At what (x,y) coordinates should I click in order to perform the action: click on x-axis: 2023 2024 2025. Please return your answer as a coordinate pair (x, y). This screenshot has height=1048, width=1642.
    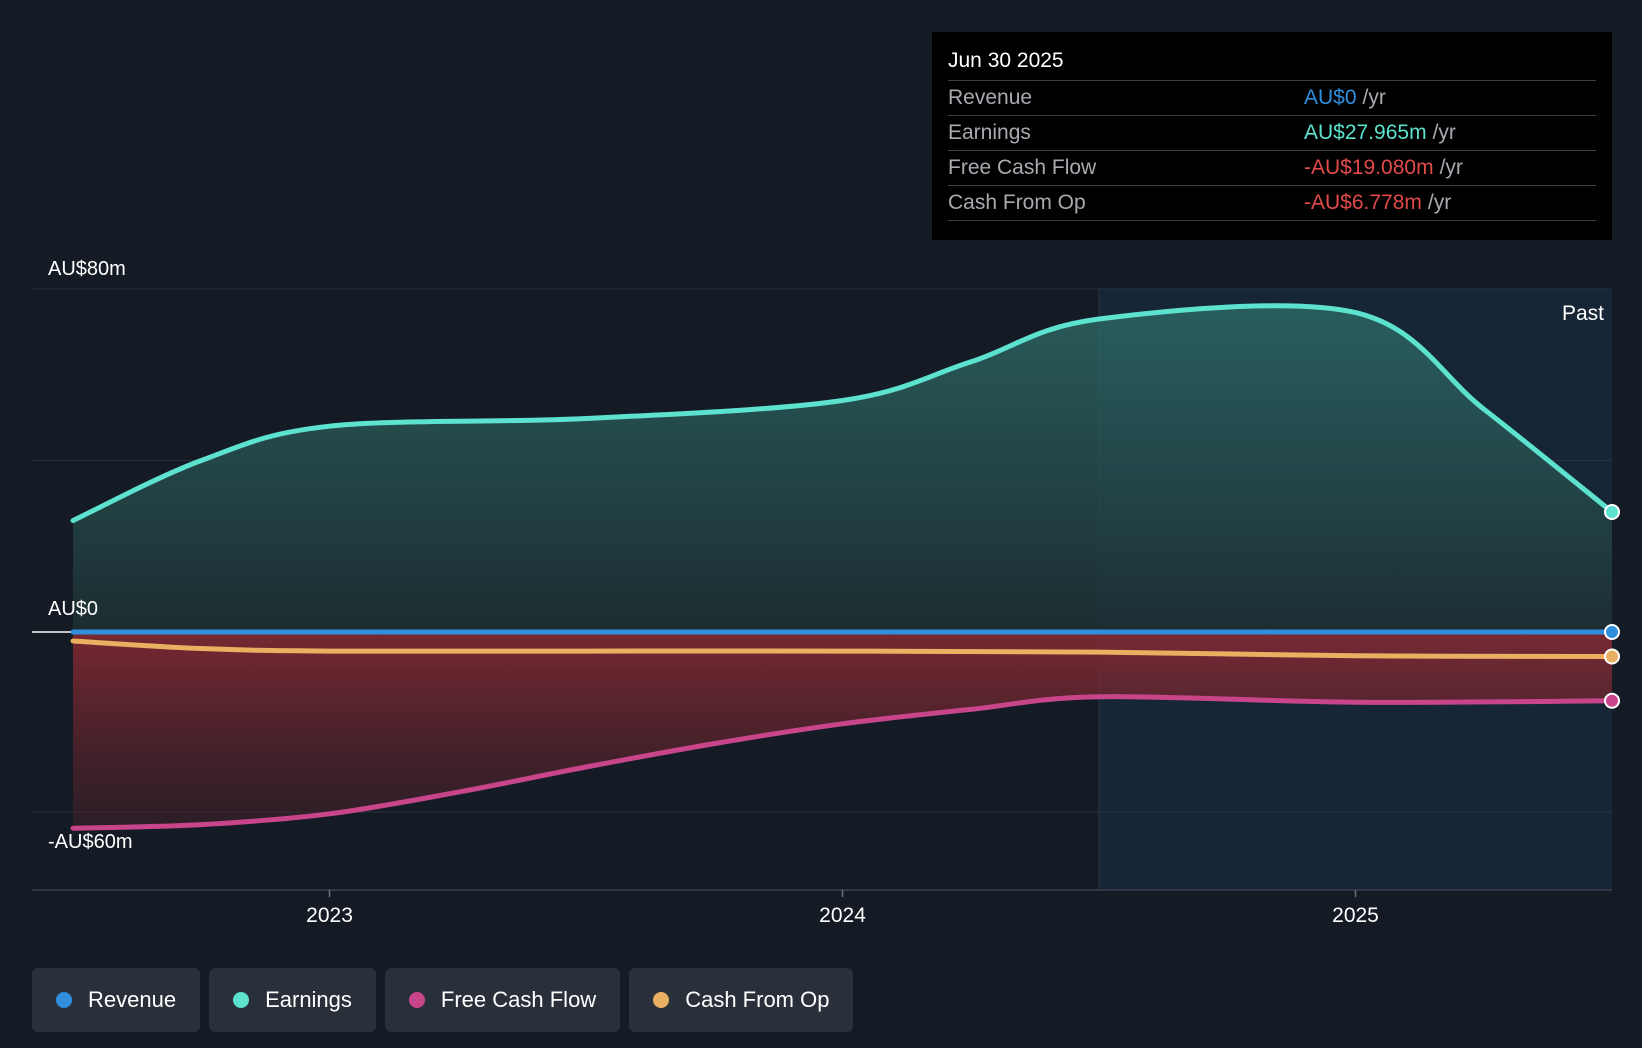
    Looking at the image, I should click on (842, 908).